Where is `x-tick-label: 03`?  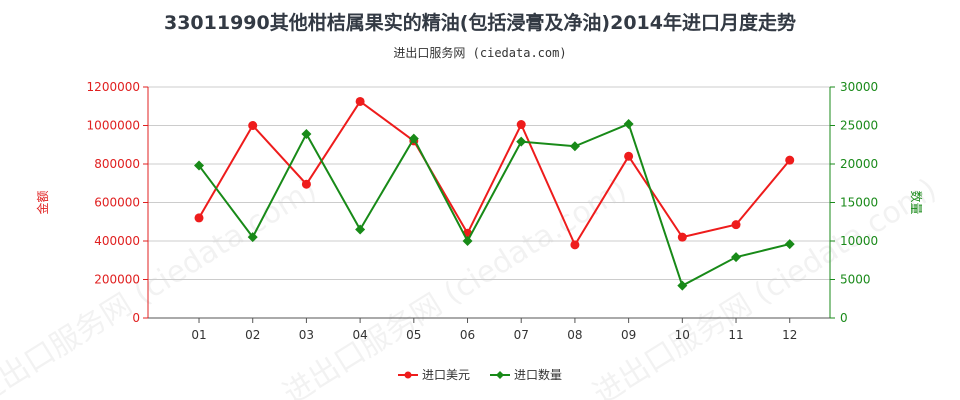 x-tick-label: 03 is located at coordinates (306, 335).